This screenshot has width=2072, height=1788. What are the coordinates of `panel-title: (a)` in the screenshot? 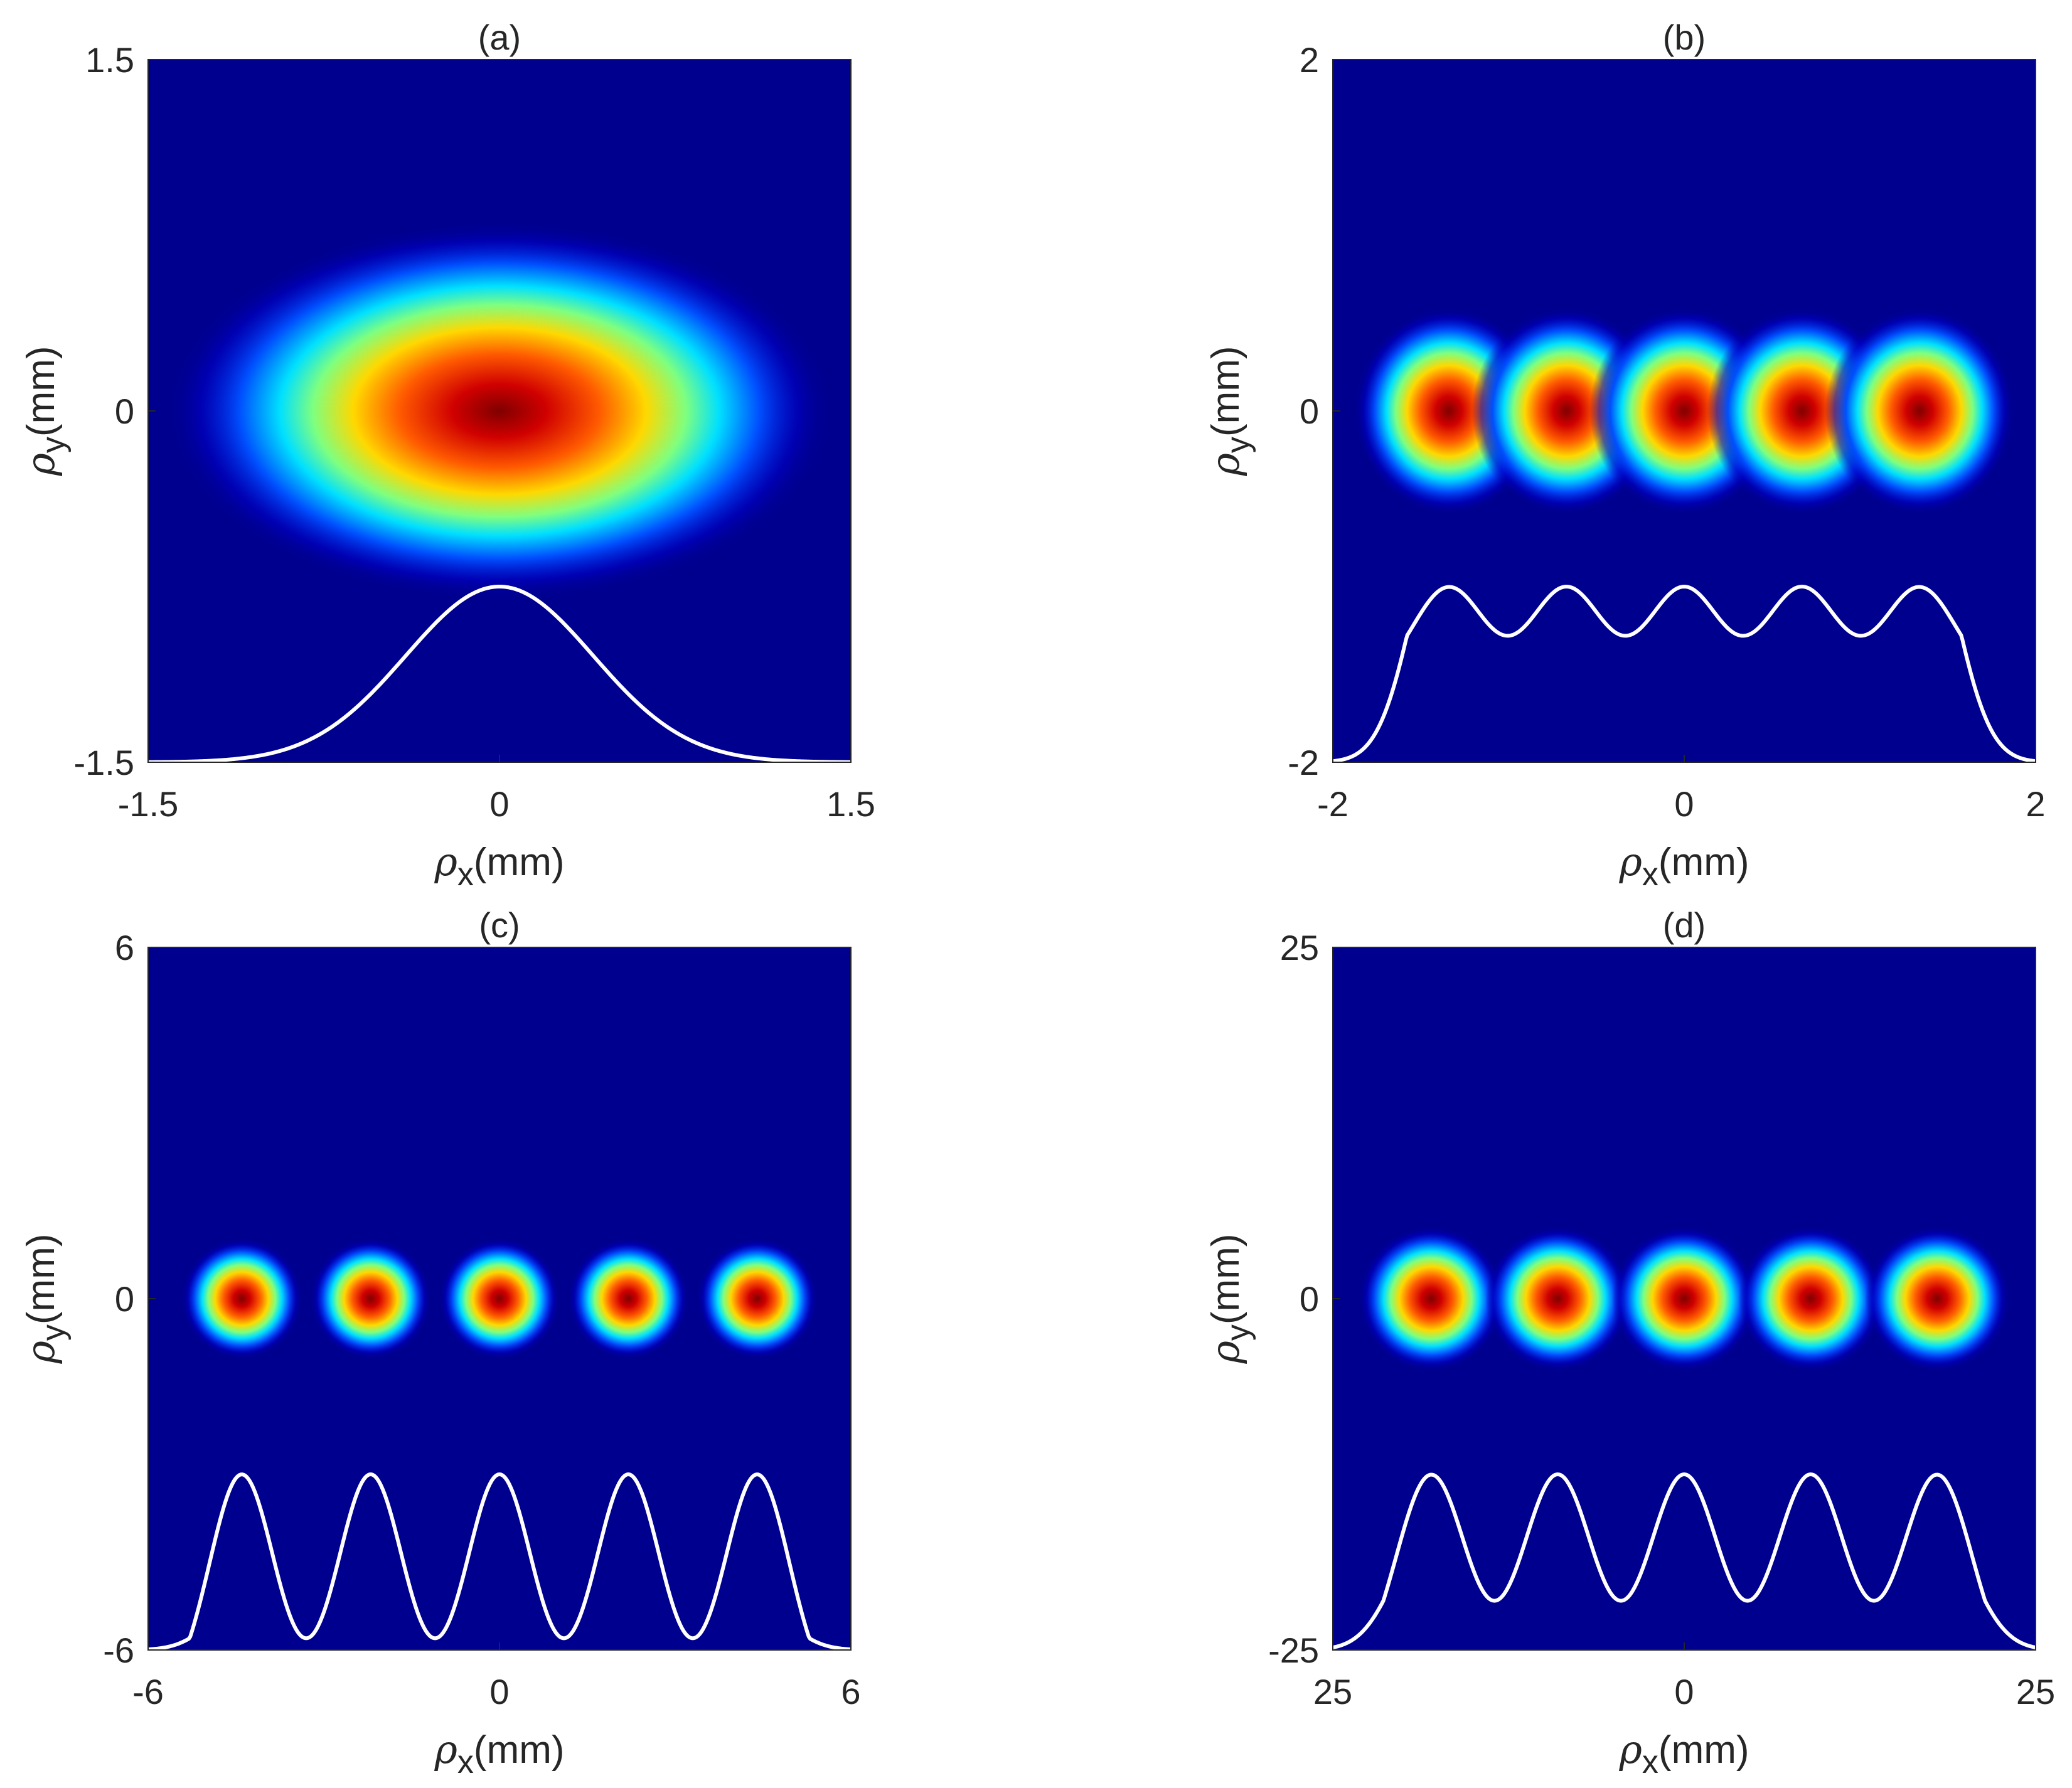 It's located at (499, 37).